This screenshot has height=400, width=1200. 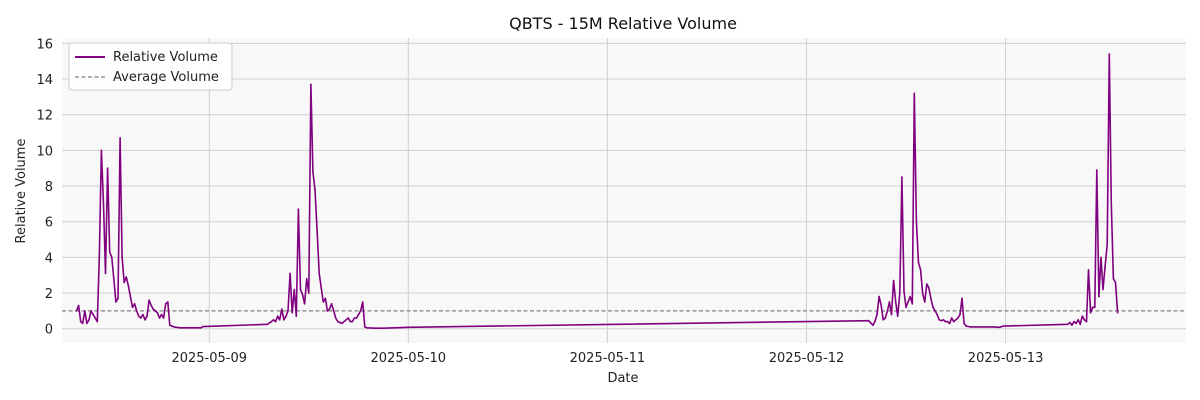 I want to click on x-tick-label: 2025-05-09, so click(x=209, y=358).